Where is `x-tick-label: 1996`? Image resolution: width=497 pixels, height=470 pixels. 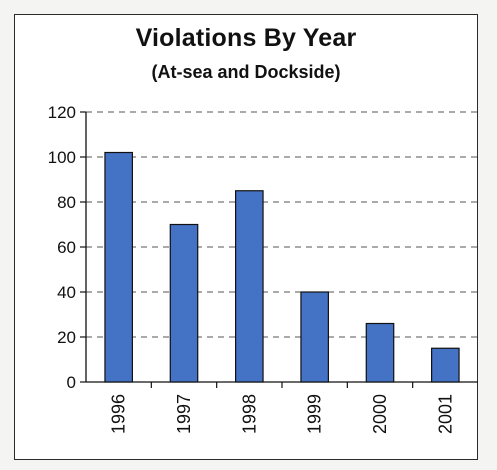
x-tick-label: 1996 is located at coordinates (119, 414).